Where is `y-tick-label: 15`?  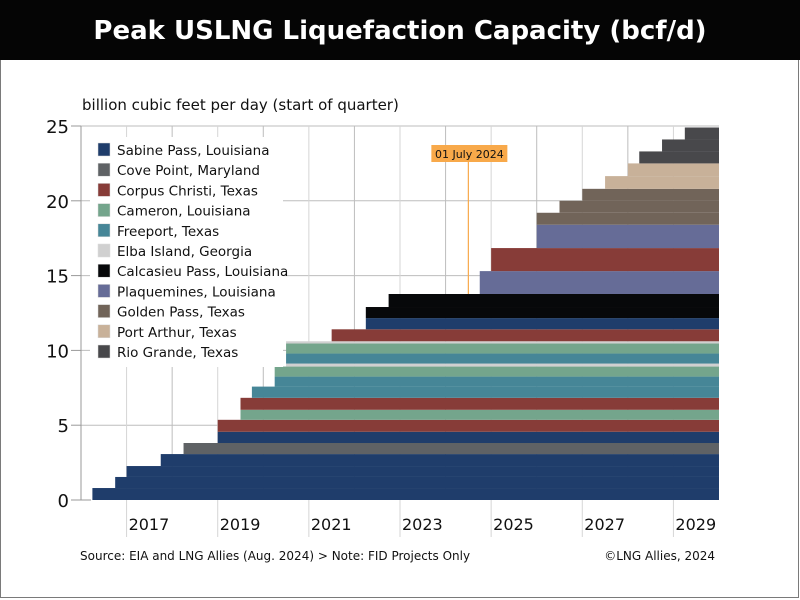 y-tick-label: 15 is located at coordinates (57, 277).